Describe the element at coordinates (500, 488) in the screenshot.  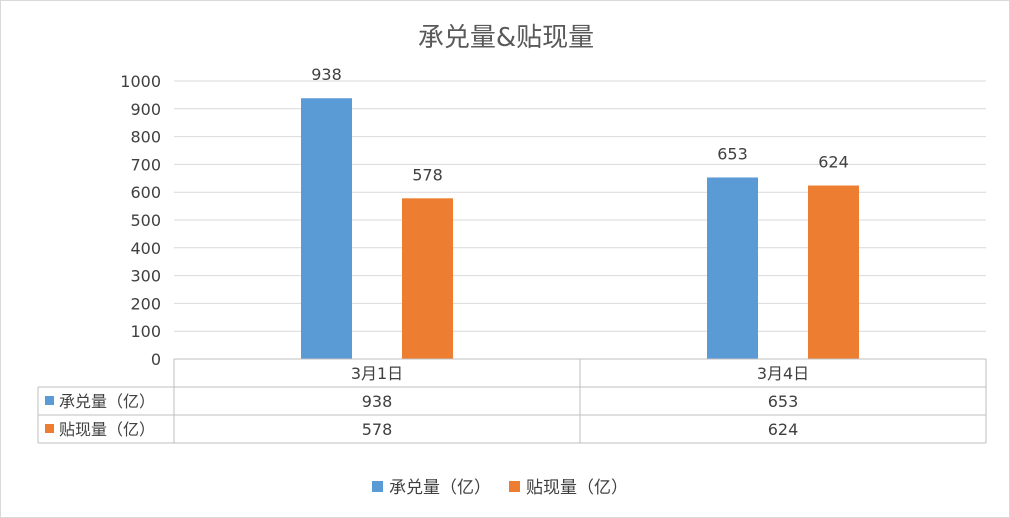
I see `legend: 承兑量（亿） 贴现量（亿）` at that location.